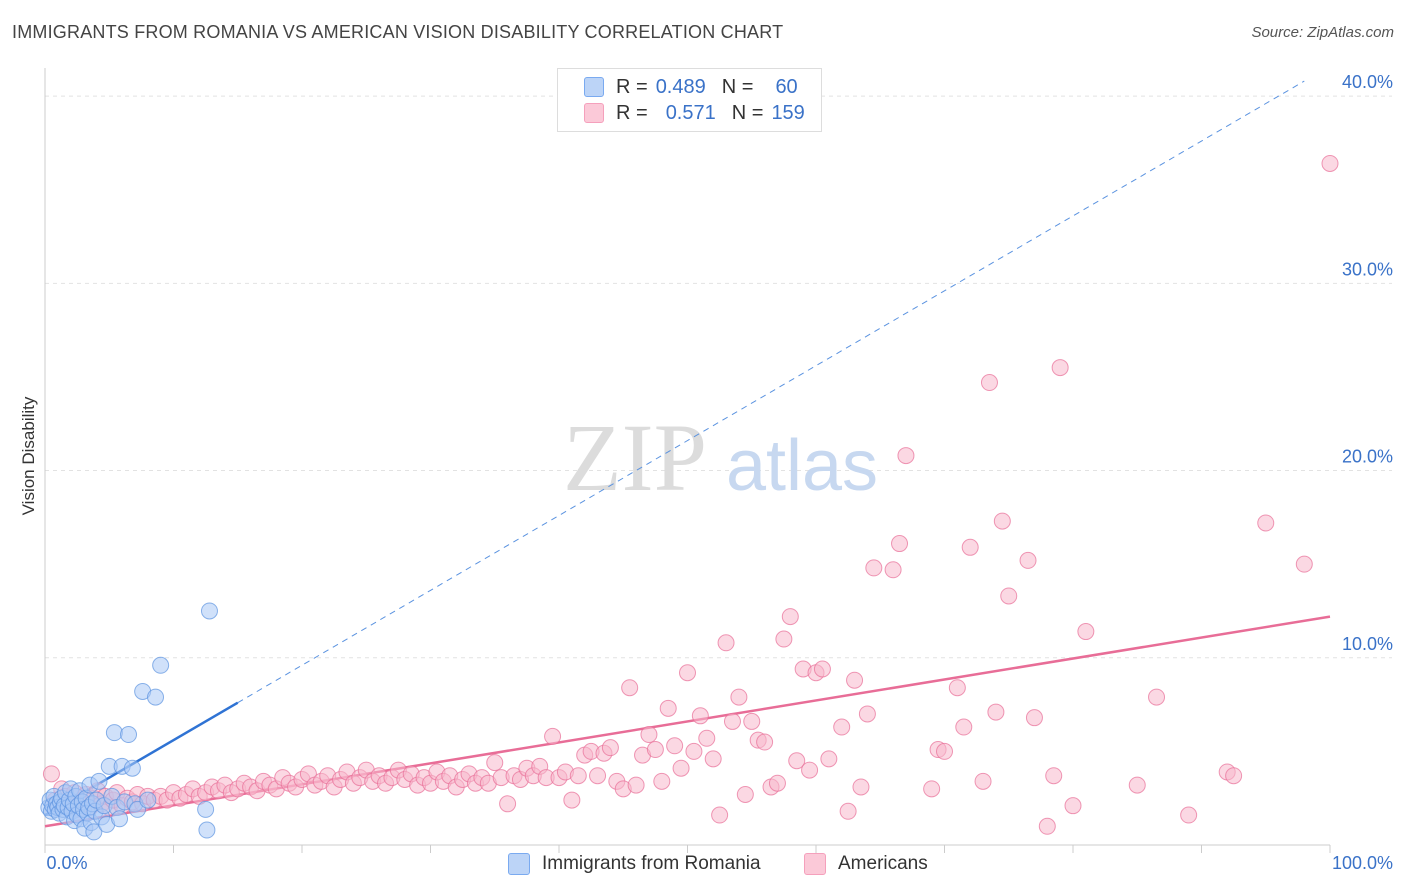 Image resolution: width=1406 pixels, height=892 pixels. I want to click on legend-r-value: 0.571, so click(690, 112).